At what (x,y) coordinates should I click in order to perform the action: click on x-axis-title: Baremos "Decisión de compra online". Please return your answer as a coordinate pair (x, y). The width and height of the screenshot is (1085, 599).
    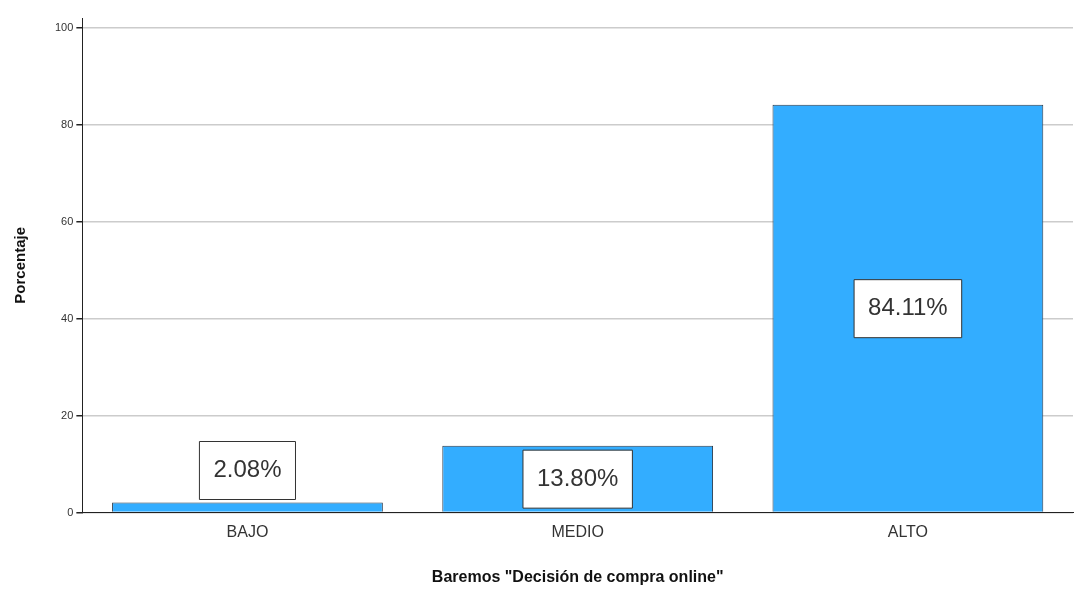
    Looking at the image, I should click on (577, 576).